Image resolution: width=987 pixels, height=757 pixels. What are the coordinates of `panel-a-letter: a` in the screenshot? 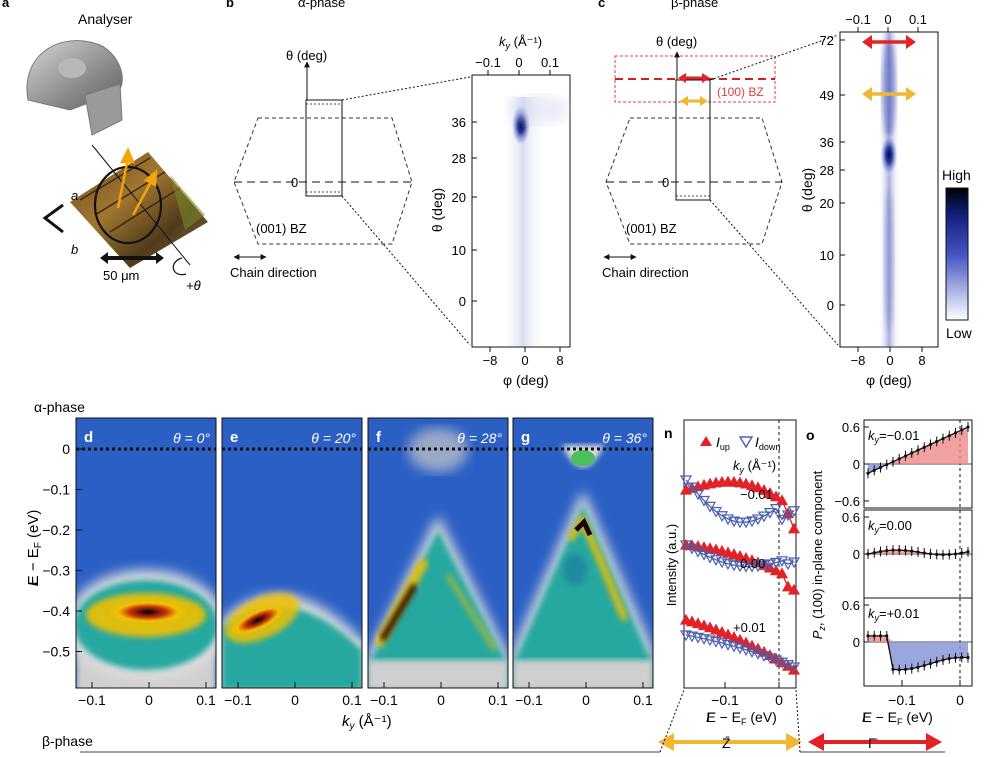 It's located at (6, 5).